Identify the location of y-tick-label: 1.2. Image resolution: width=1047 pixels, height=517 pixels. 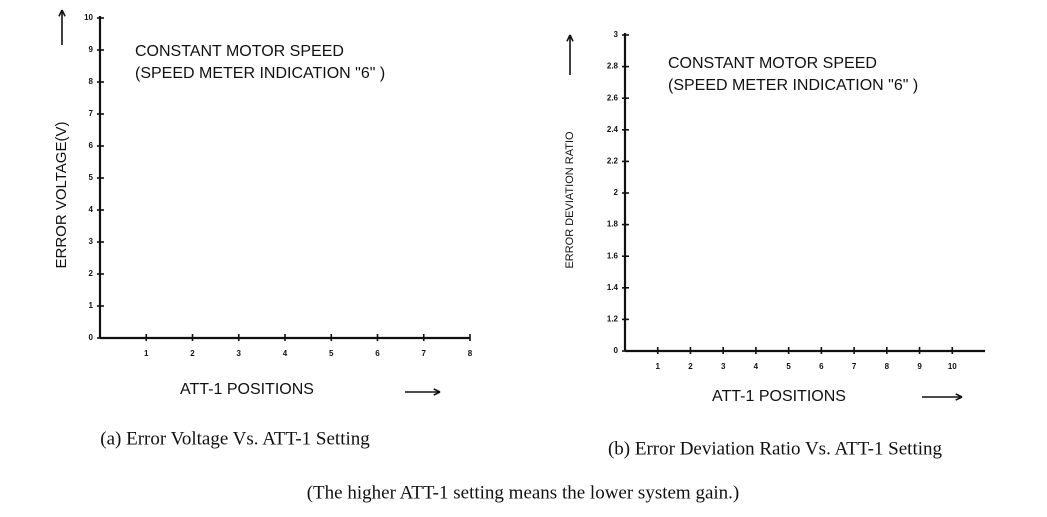
(613, 319).